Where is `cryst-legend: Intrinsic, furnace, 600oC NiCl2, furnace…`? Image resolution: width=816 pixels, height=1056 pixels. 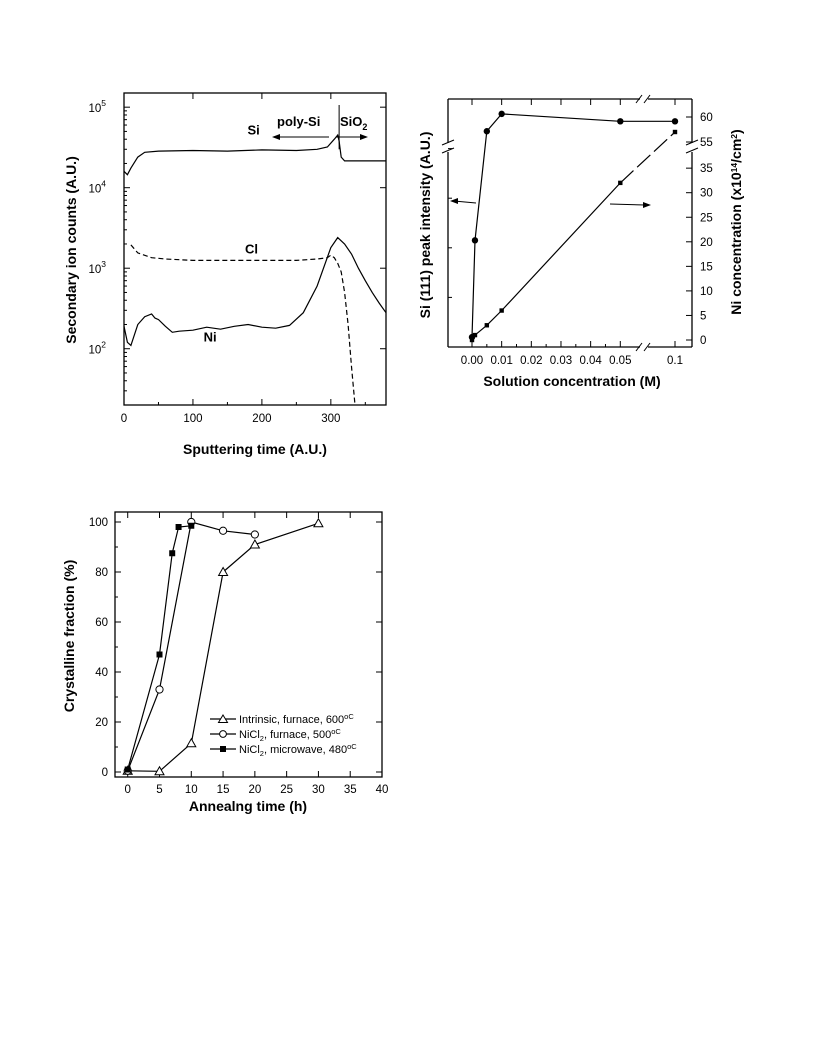 cryst-legend: Intrinsic, furnace, 600oC NiCl2, furnace… is located at coordinates (283, 735).